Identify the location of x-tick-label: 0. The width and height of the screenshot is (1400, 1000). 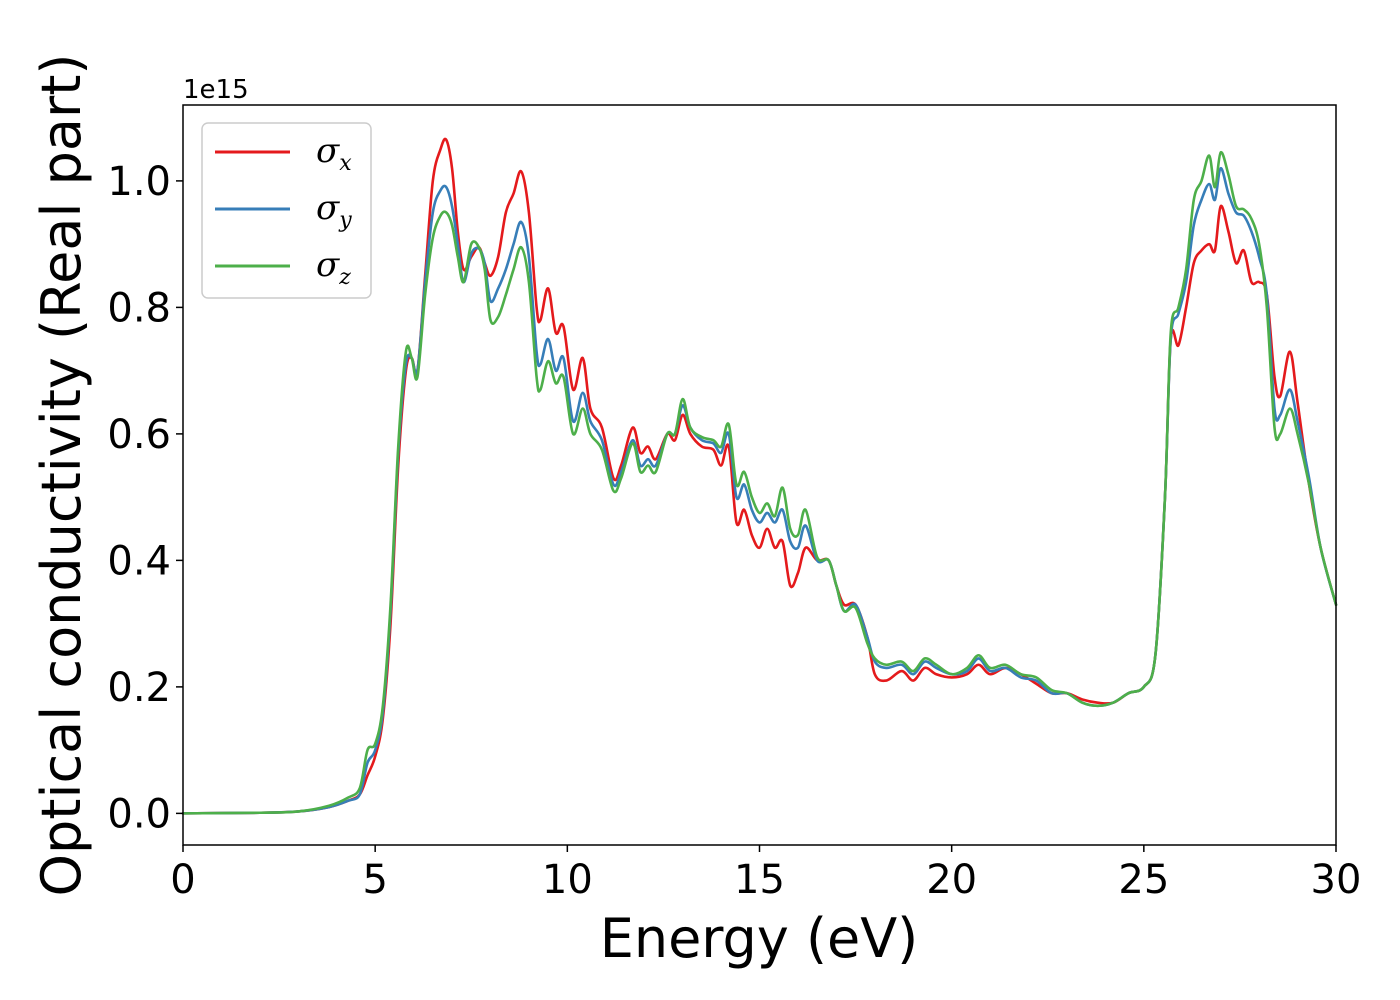
(182, 880).